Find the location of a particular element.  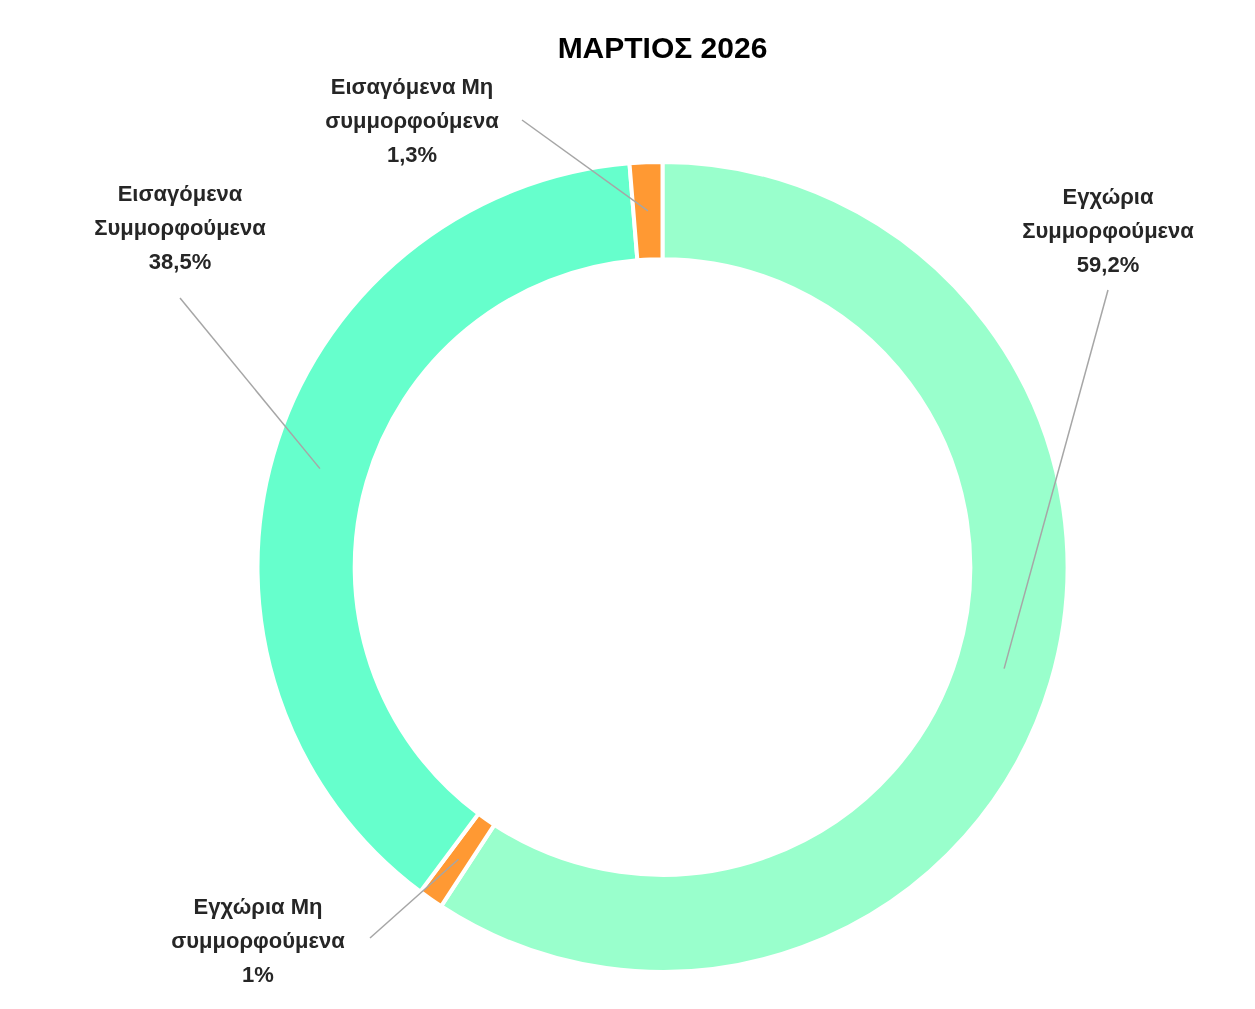

slice-label: Εισαγόμενα Συμμορφούμενα is located at coordinates (180, 211).